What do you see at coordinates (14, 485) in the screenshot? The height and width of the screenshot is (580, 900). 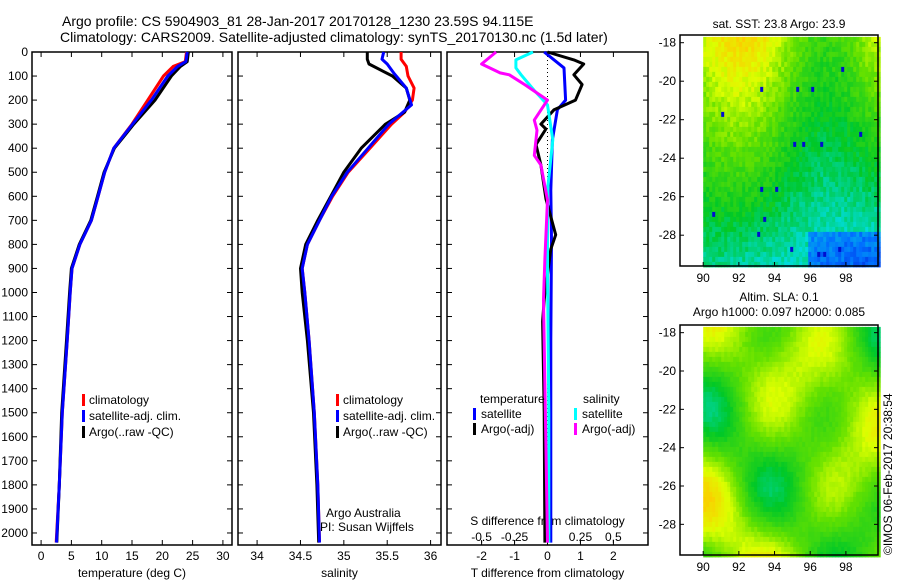 I see `y-tick-label: 1800` at bounding box center [14, 485].